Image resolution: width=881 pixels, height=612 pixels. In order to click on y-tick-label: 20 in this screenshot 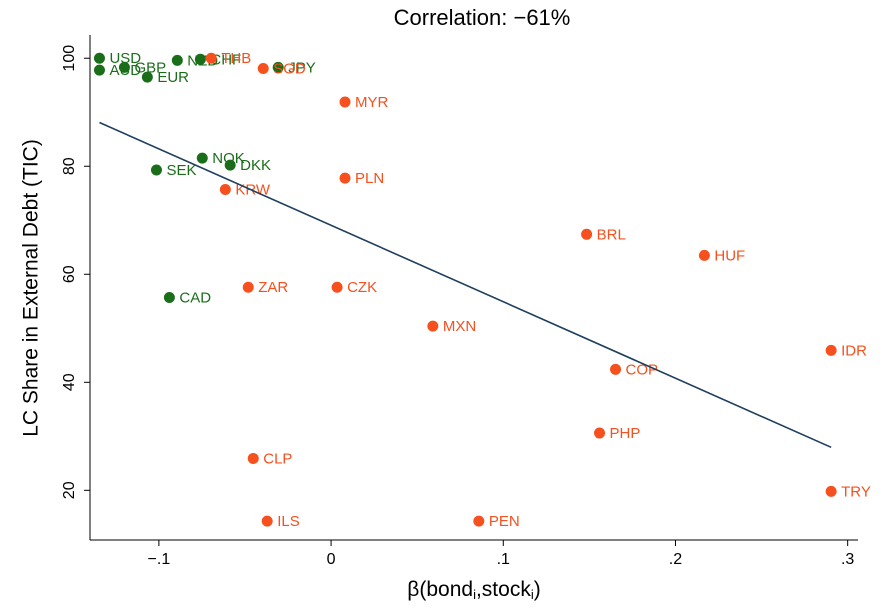, I will do `click(69, 490)`.